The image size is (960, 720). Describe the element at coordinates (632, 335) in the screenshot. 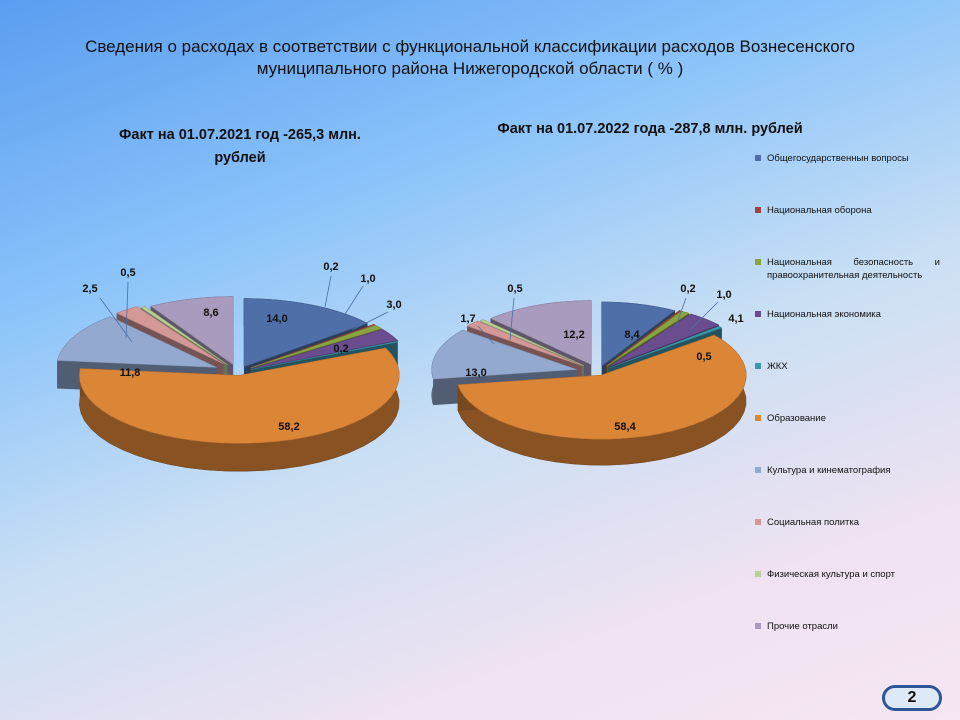

I see `data-label: 8,4` at that location.